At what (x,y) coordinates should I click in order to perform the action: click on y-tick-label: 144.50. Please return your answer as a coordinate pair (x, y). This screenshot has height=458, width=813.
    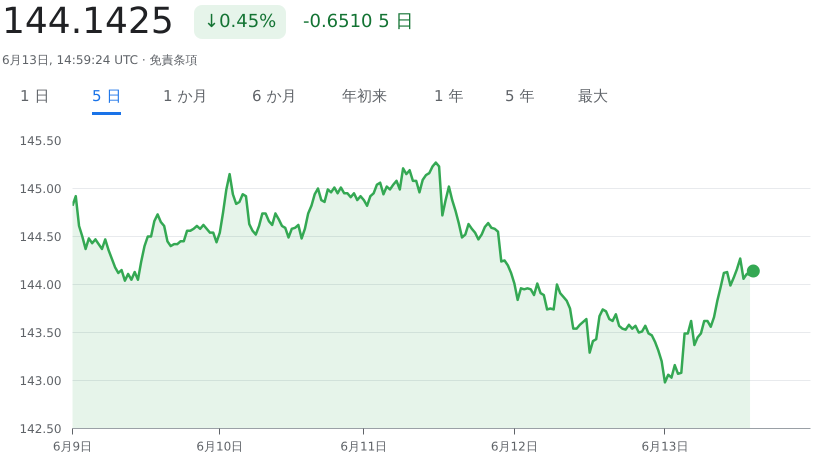
    Looking at the image, I should click on (41, 237).